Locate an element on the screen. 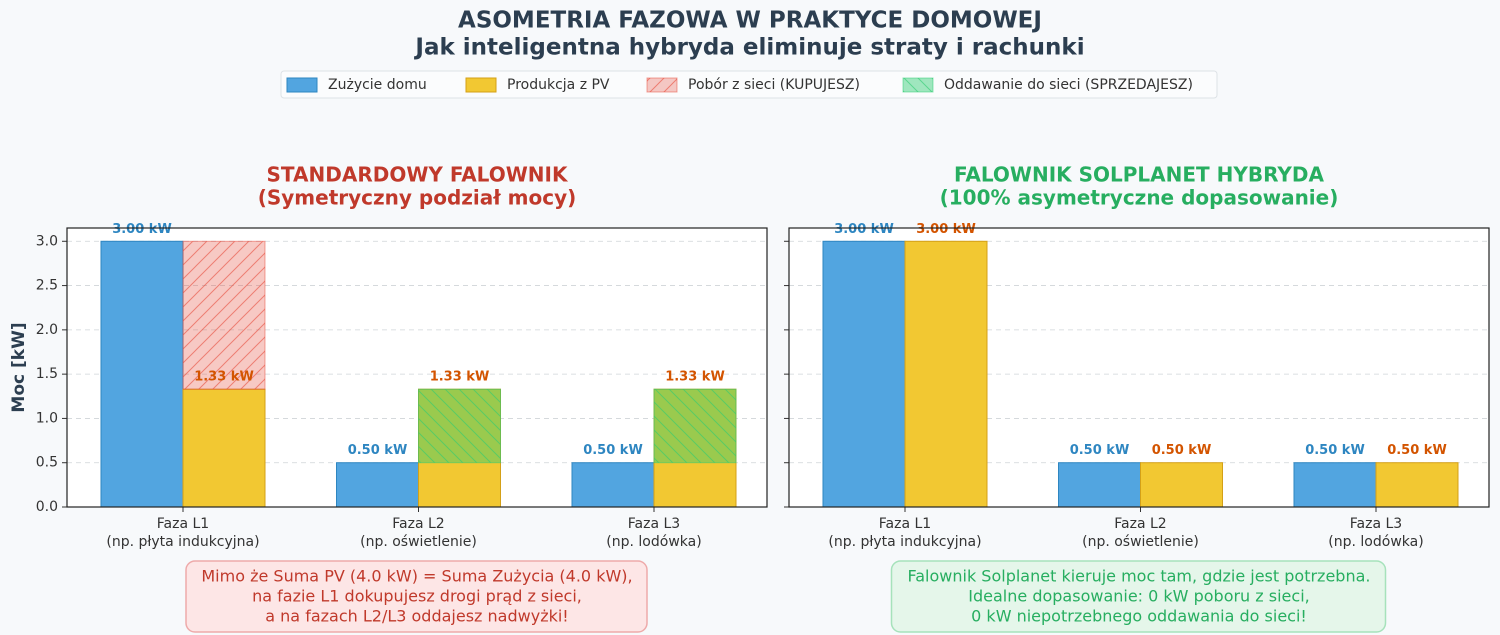  y-tick-label: 1.0 is located at coordinates (47, 418).